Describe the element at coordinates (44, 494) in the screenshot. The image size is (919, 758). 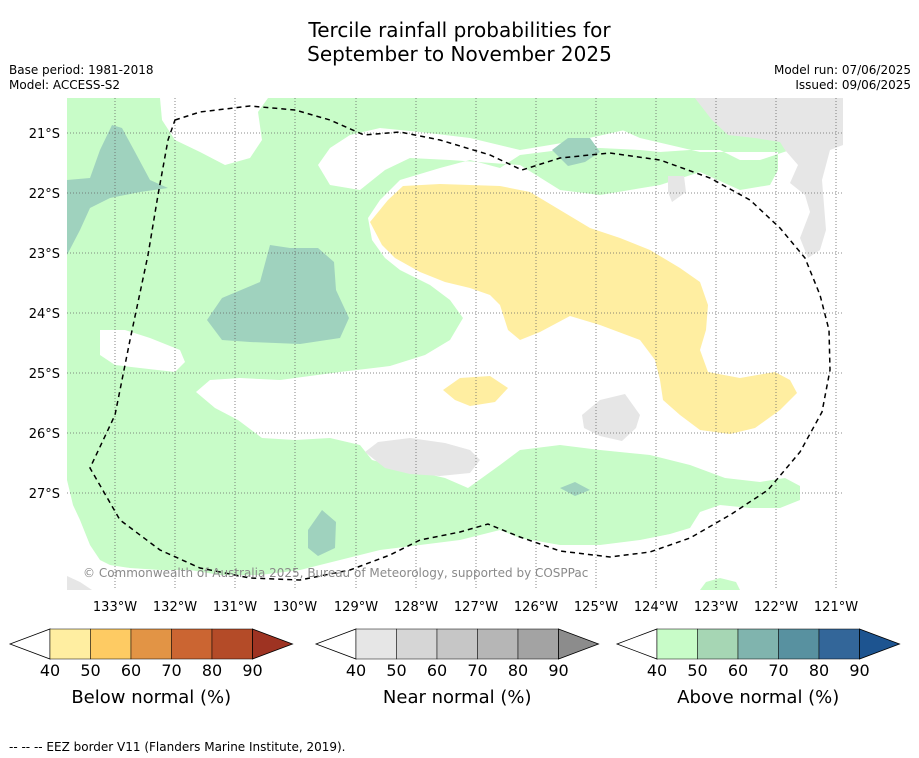
I see `lat-label: 27°S` at that location.